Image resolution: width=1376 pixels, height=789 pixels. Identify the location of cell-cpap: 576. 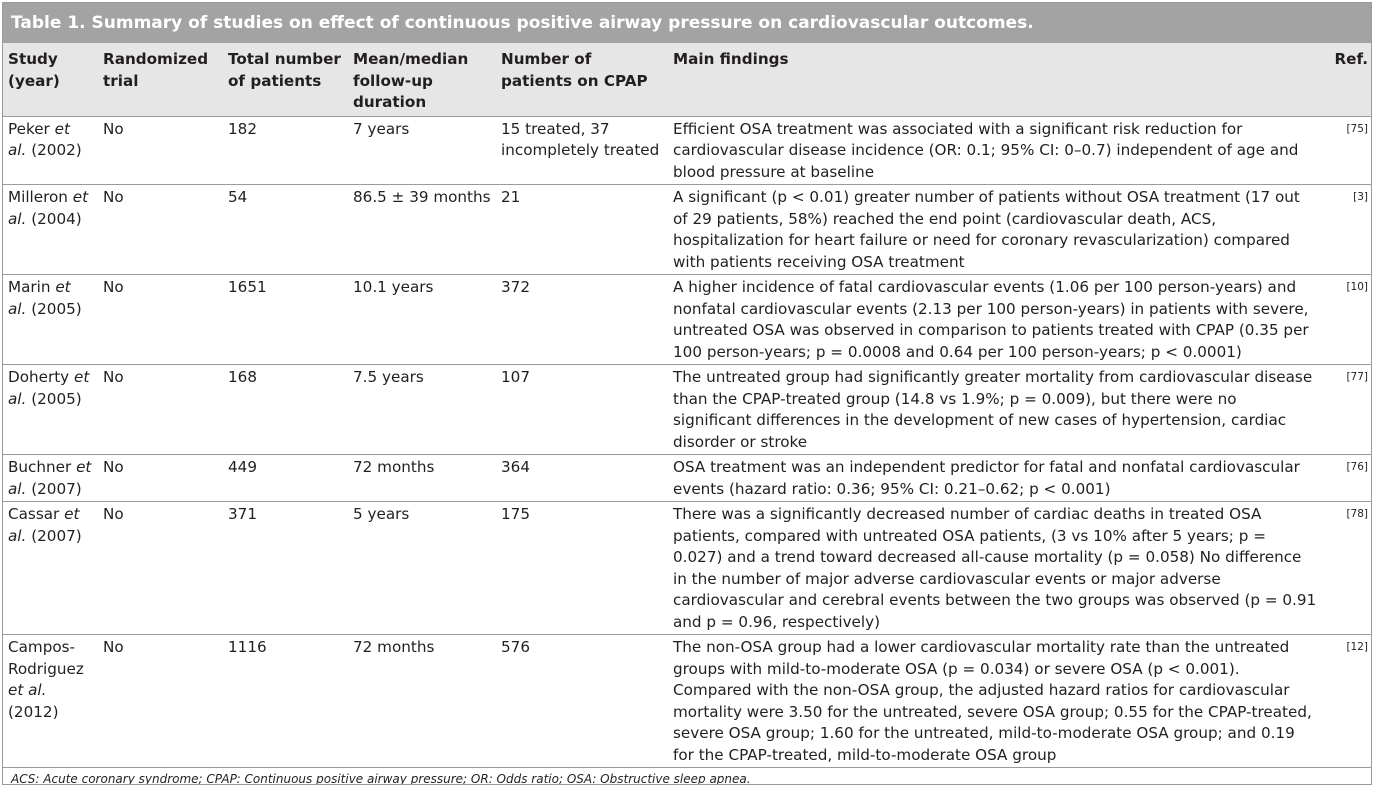
(582, 700).